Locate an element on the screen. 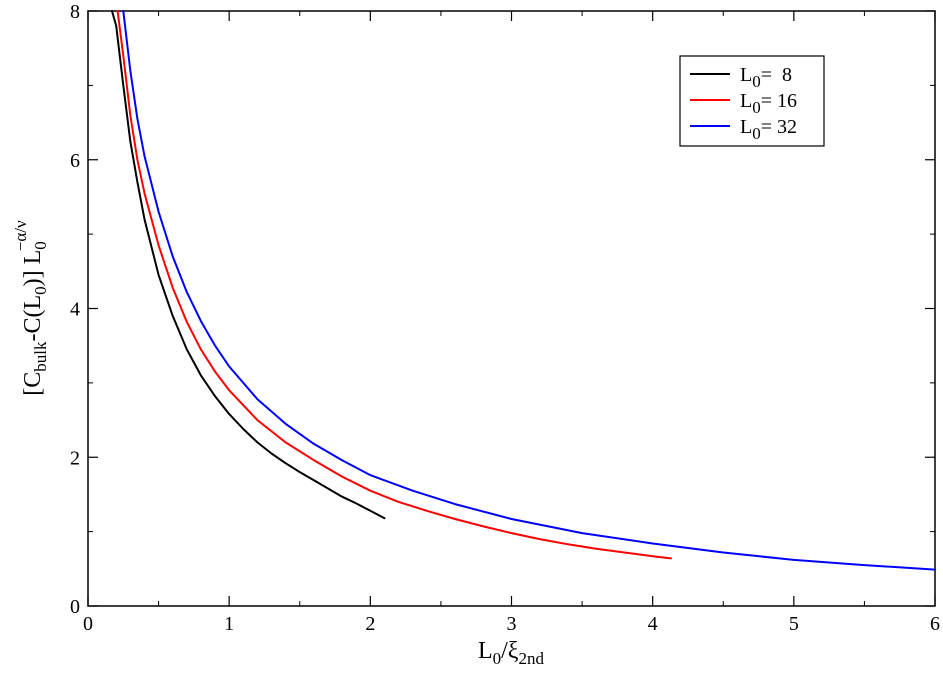 Image resolution: width=943 pixels, height=678 pixels. y-tick-label: 4 is located at coordinates (75, 310).